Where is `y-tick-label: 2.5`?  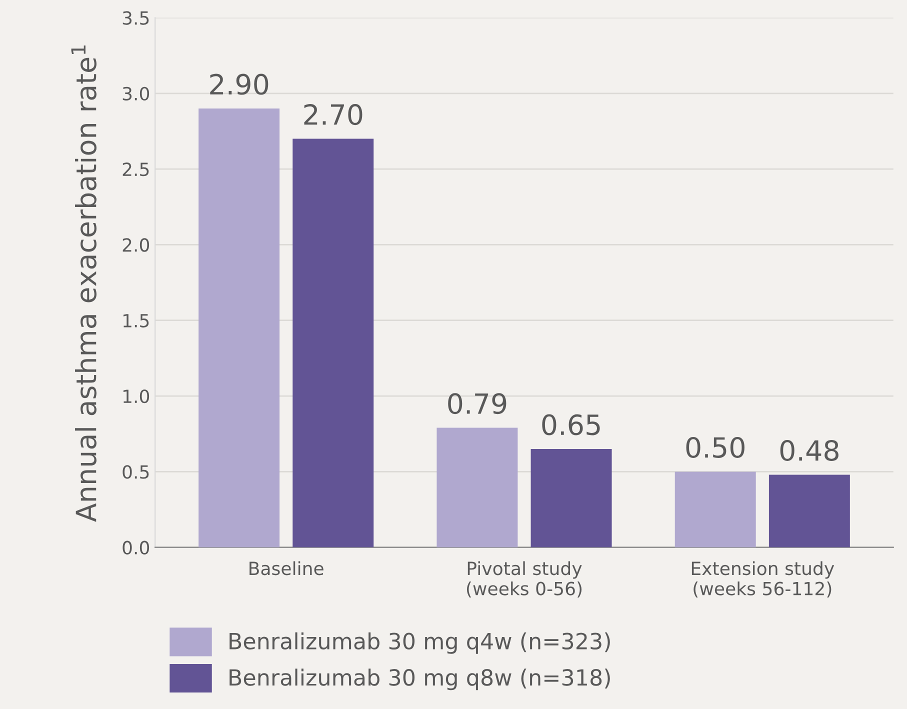
y-tick-label: 2.5 is located at coordinates (135, 169).